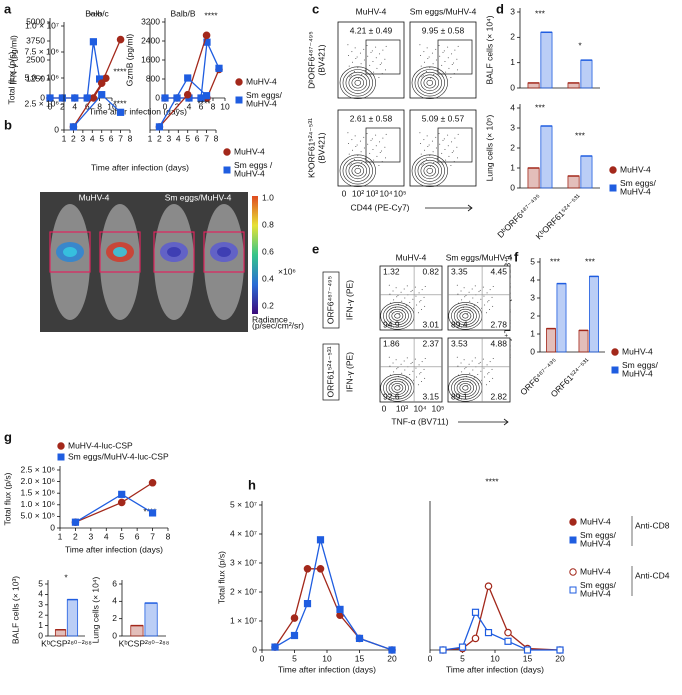 The width and height of the screenshot is (682, 695). I want to click on roi, so click(174, 252).